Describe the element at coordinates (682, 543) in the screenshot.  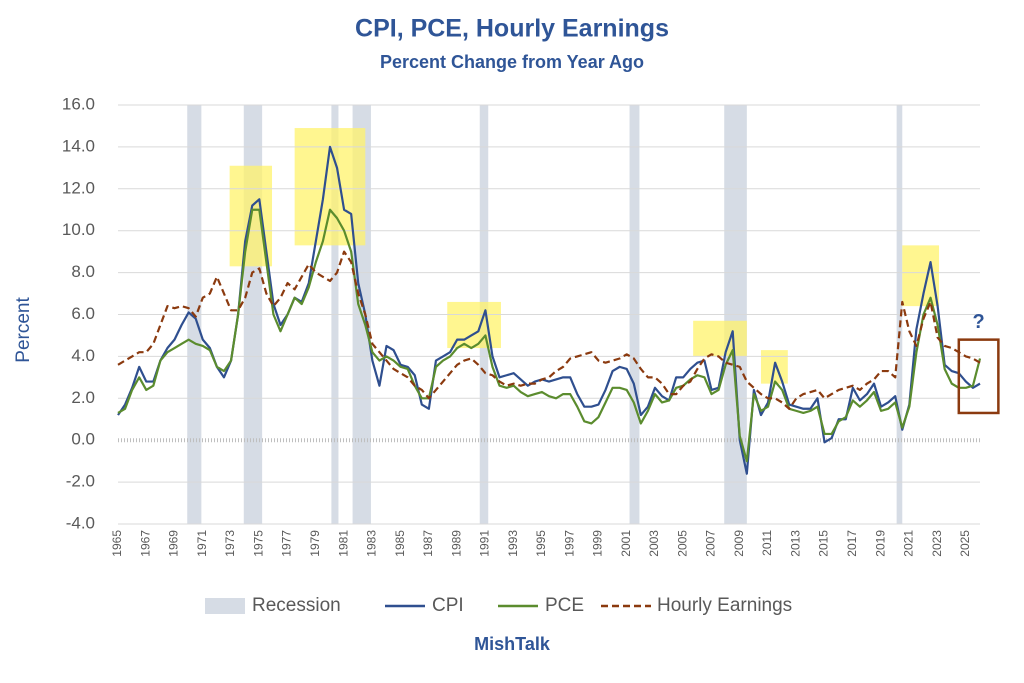
I see `x-tick-label: 2005` at that location.